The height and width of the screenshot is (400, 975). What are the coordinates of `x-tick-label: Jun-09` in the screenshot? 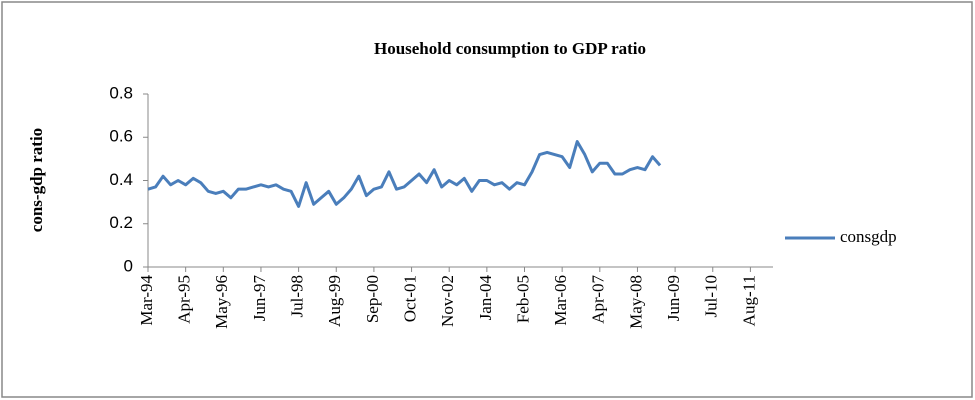 It's located at (673, 298).